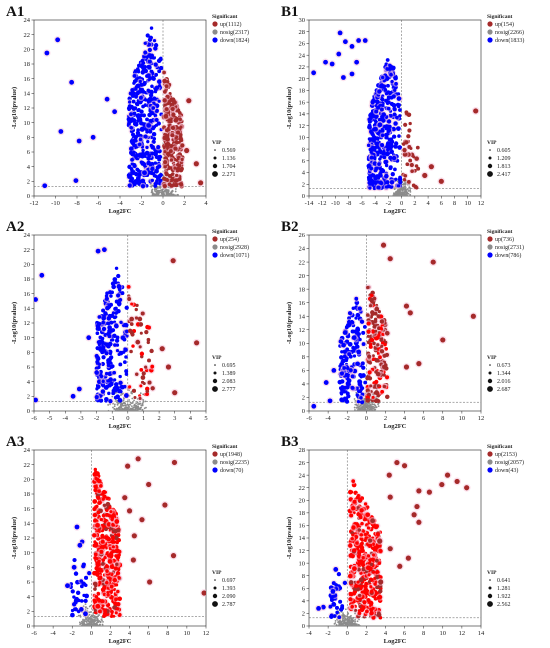 The image size is (550, 648). I want to click on y-tick-label: 6, so click(304, 371).